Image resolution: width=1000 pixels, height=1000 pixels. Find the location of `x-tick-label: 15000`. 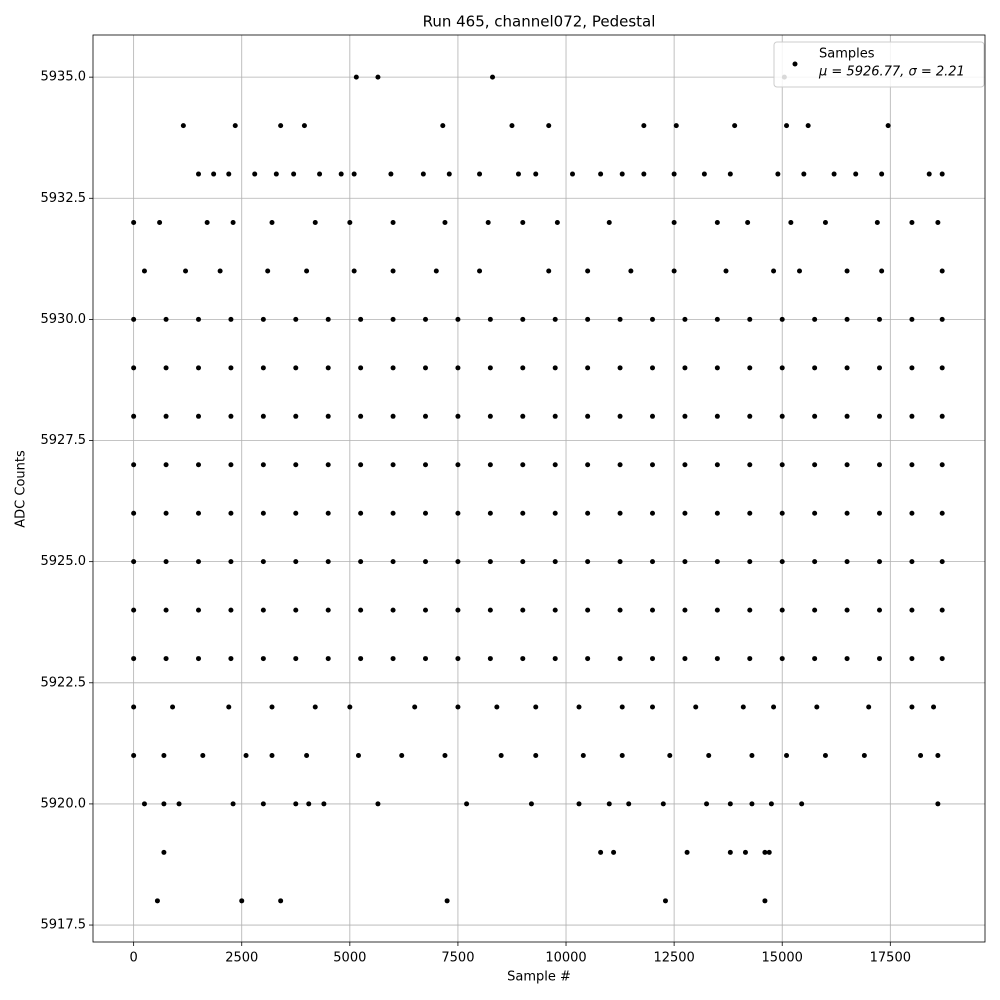

x-tick-label: 15000 is located at coordinates (782, 958).